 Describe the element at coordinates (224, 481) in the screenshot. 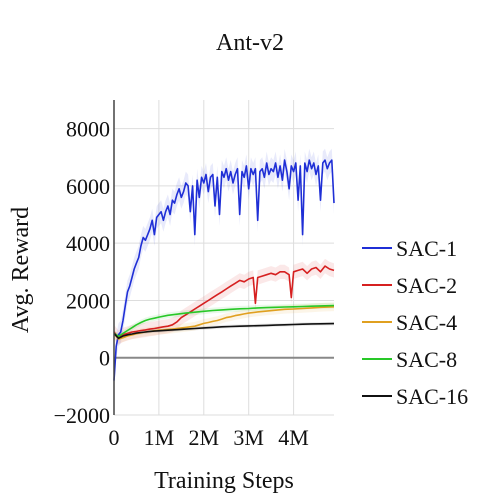

I see `x-axis-label: Training Steps` at that location.